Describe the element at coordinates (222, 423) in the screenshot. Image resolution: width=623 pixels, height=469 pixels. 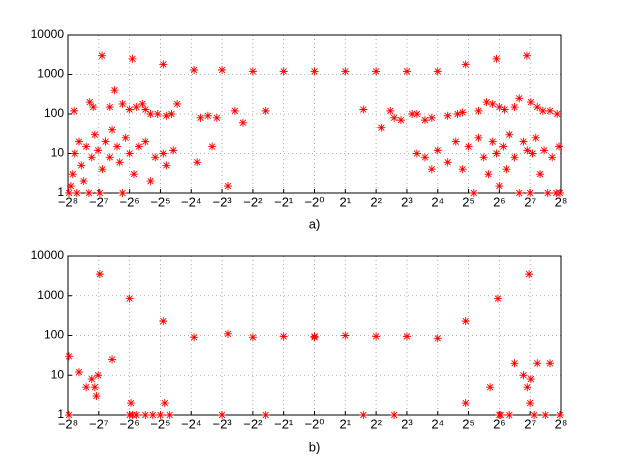
I see `x-tick-label: −2³` at that location.